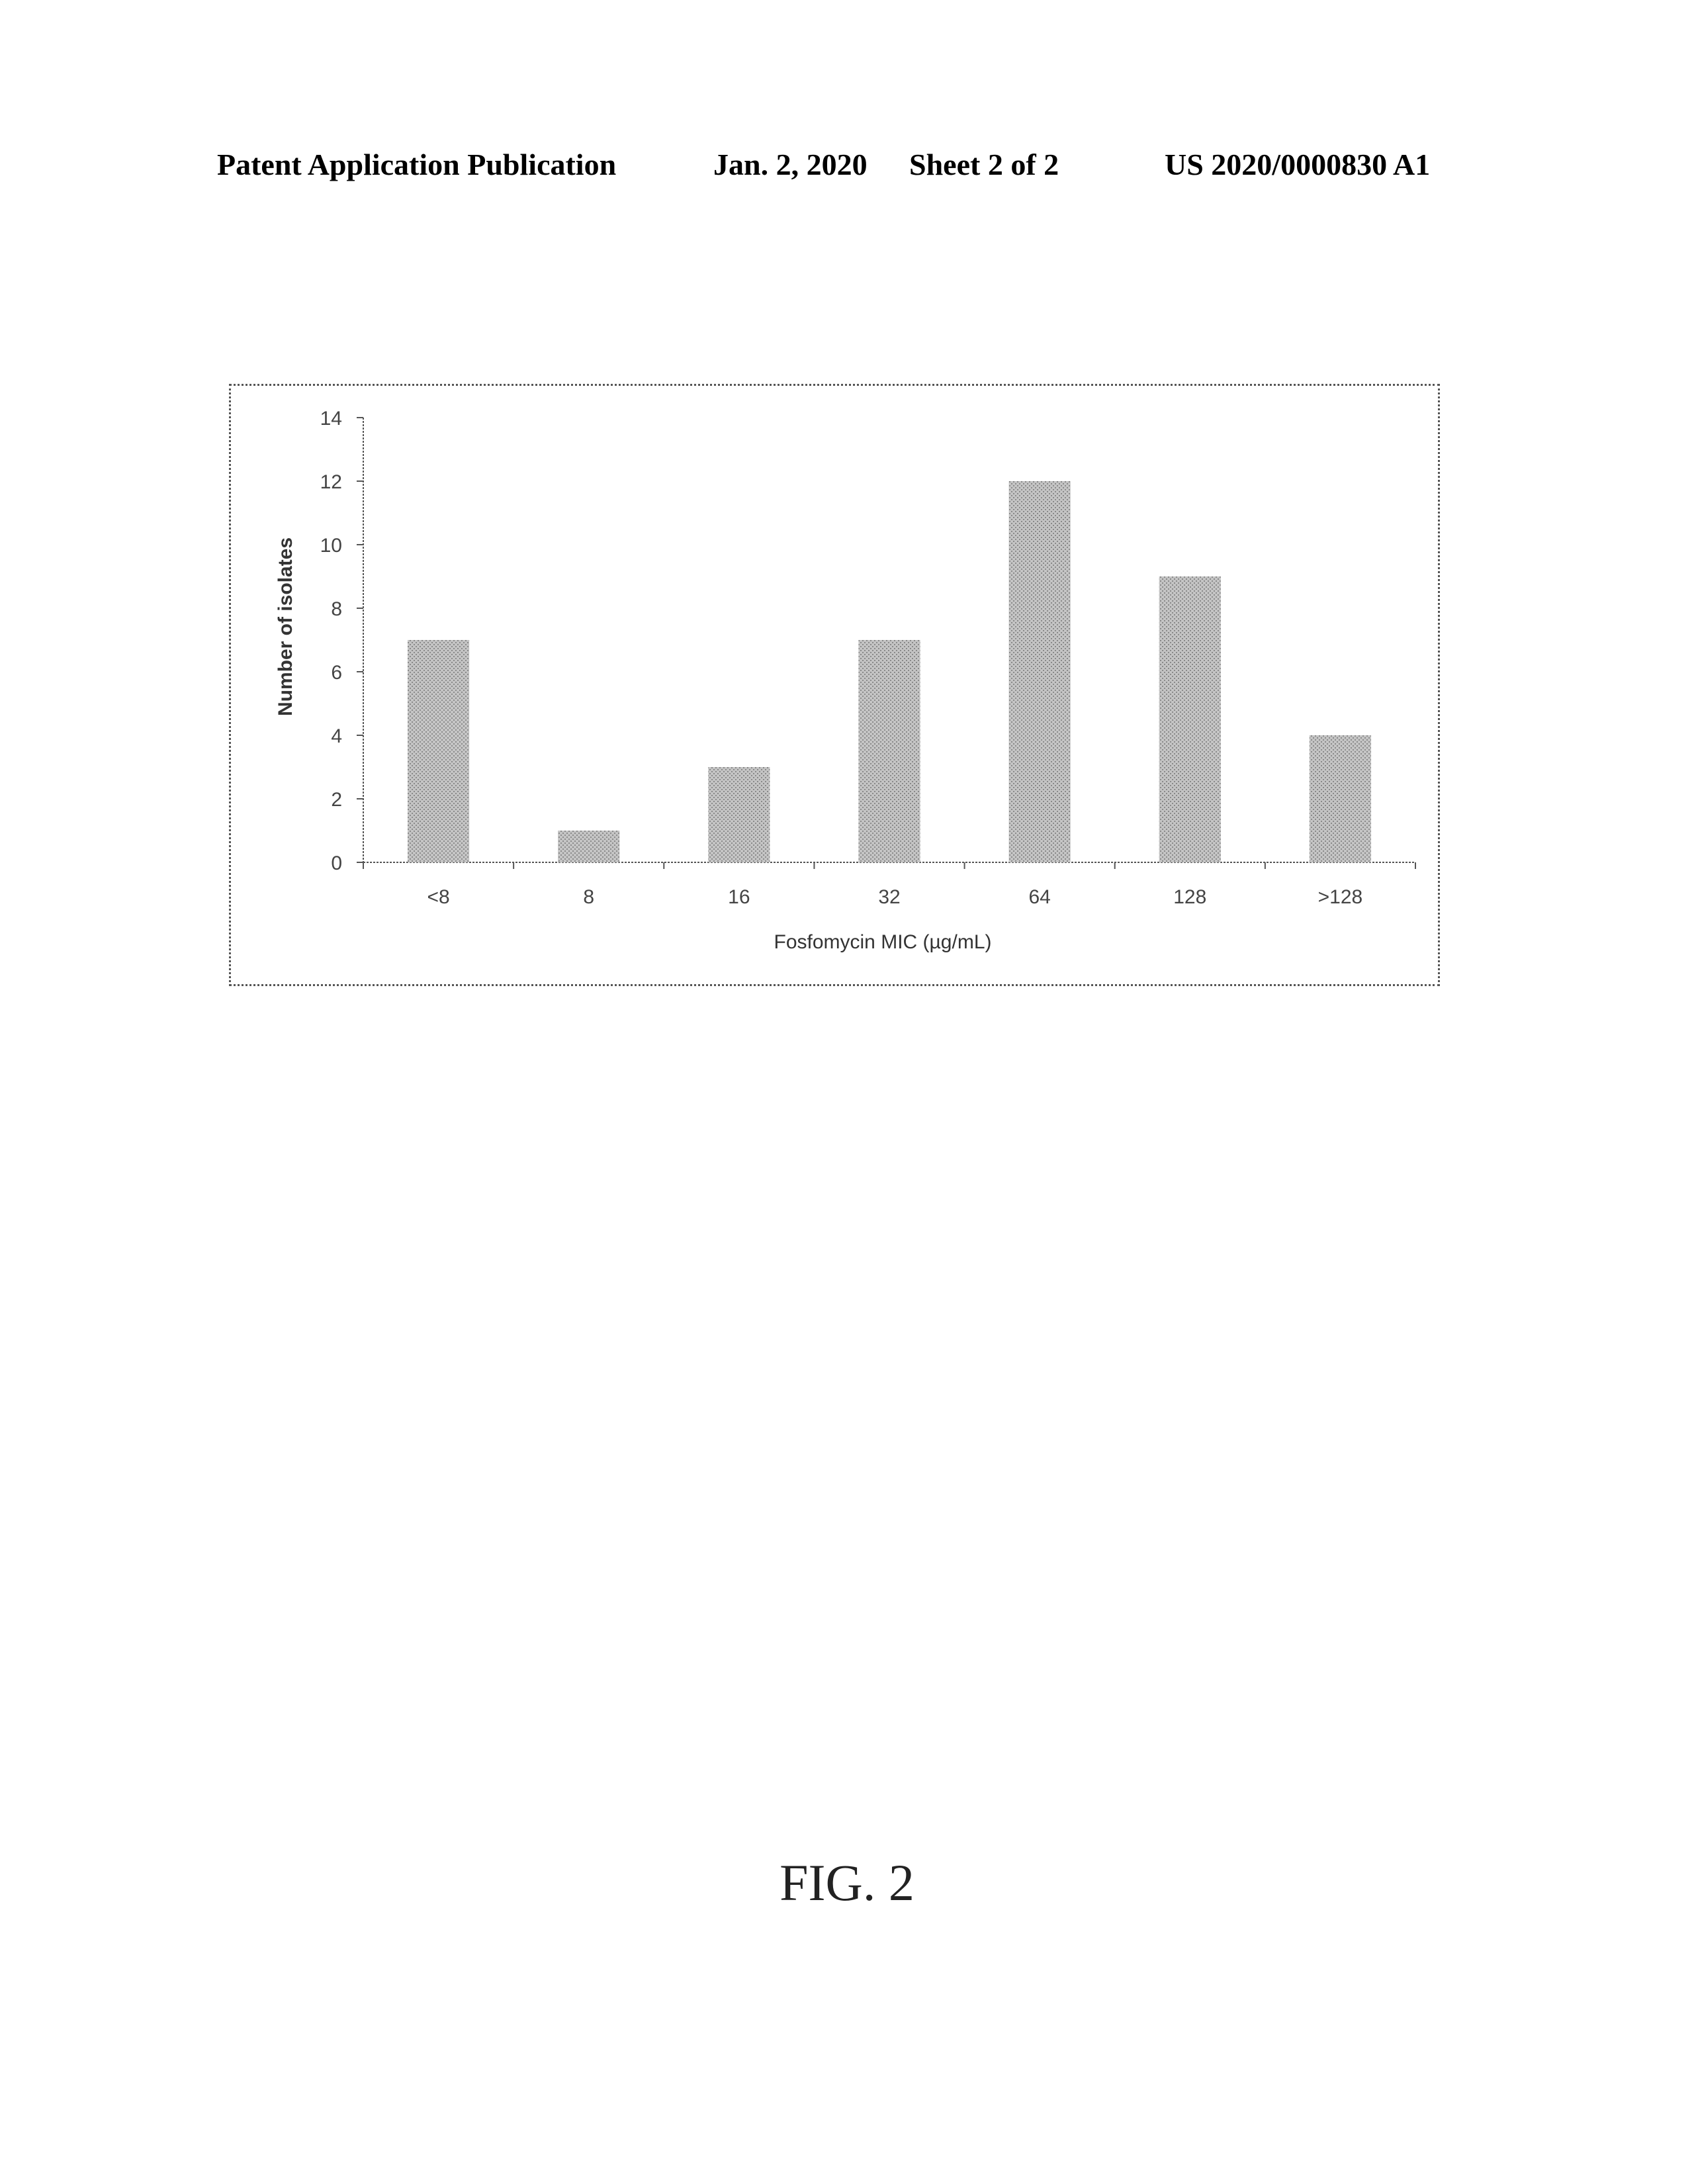 This screenshot has height=2184, width=1694. I want to click on y-tick-label: 14, so click(331, 419).